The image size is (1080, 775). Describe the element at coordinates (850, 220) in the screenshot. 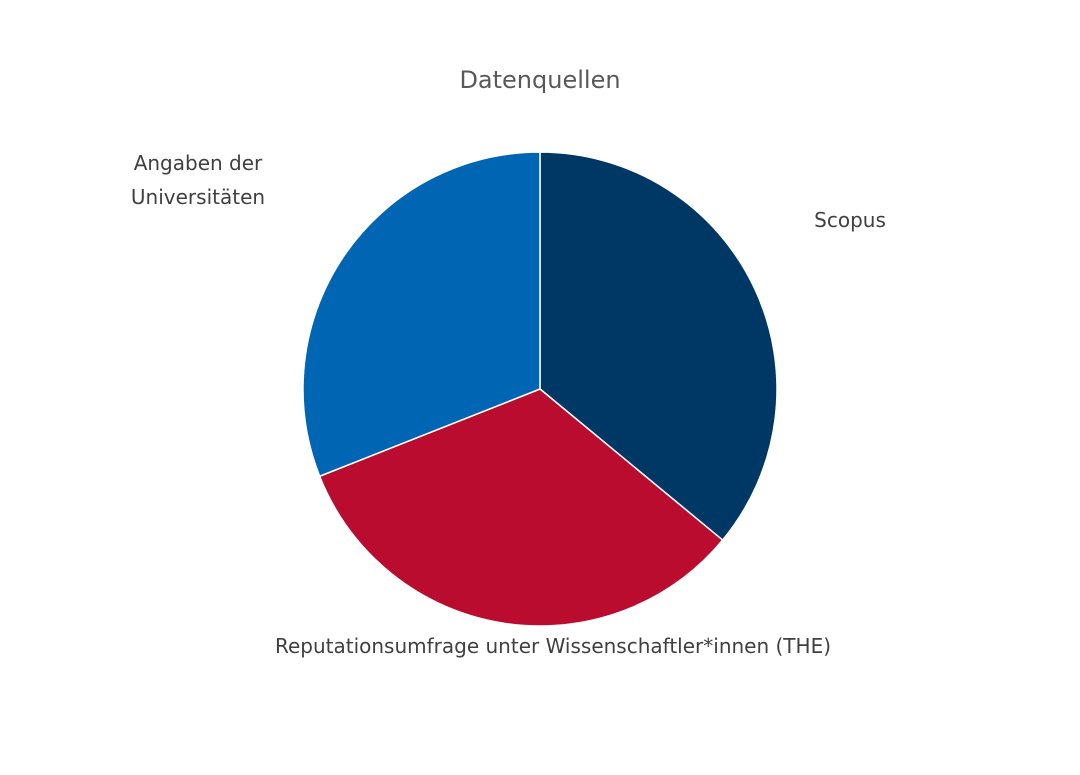

I see `slice-label: Scopus` at that location.